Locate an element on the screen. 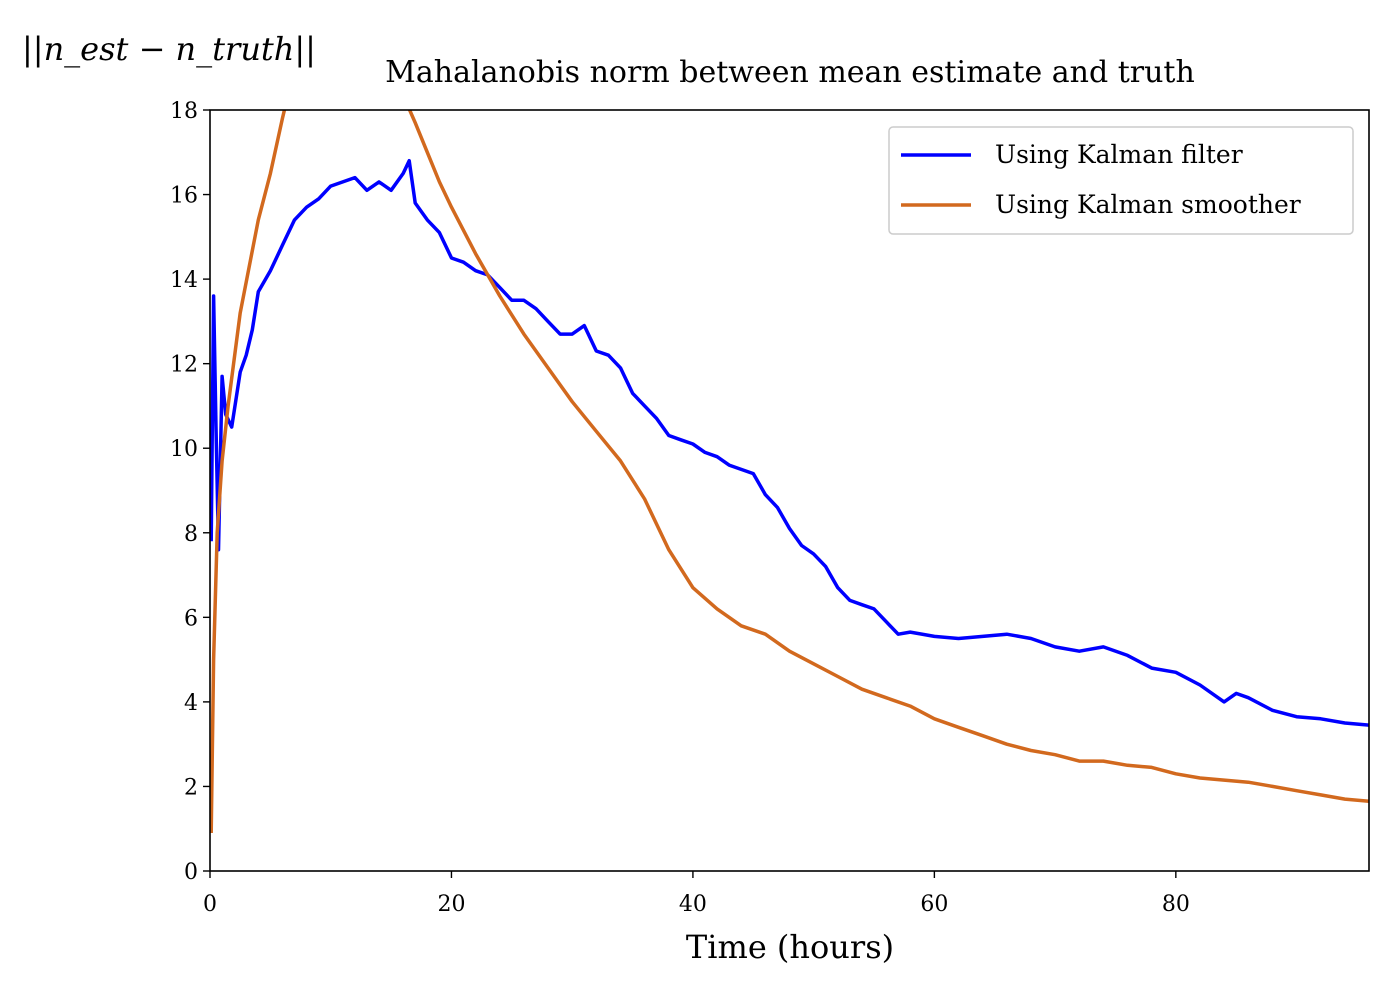 Image resolution: width=1400 pixels, height=1004 pixels. x-tick-label: 40 is located at coordinates (693, 904).